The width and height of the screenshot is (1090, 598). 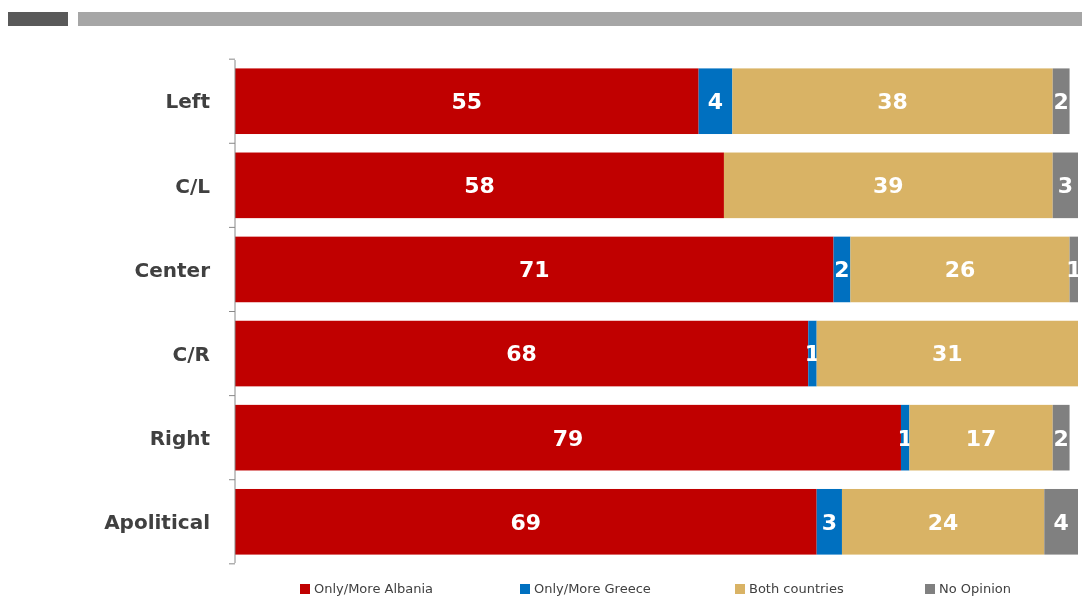 What do you see at coordinates (592, 588) in the screenshot?
I see `legend-label: Only/More Greece` at bounding box center [592, 588].